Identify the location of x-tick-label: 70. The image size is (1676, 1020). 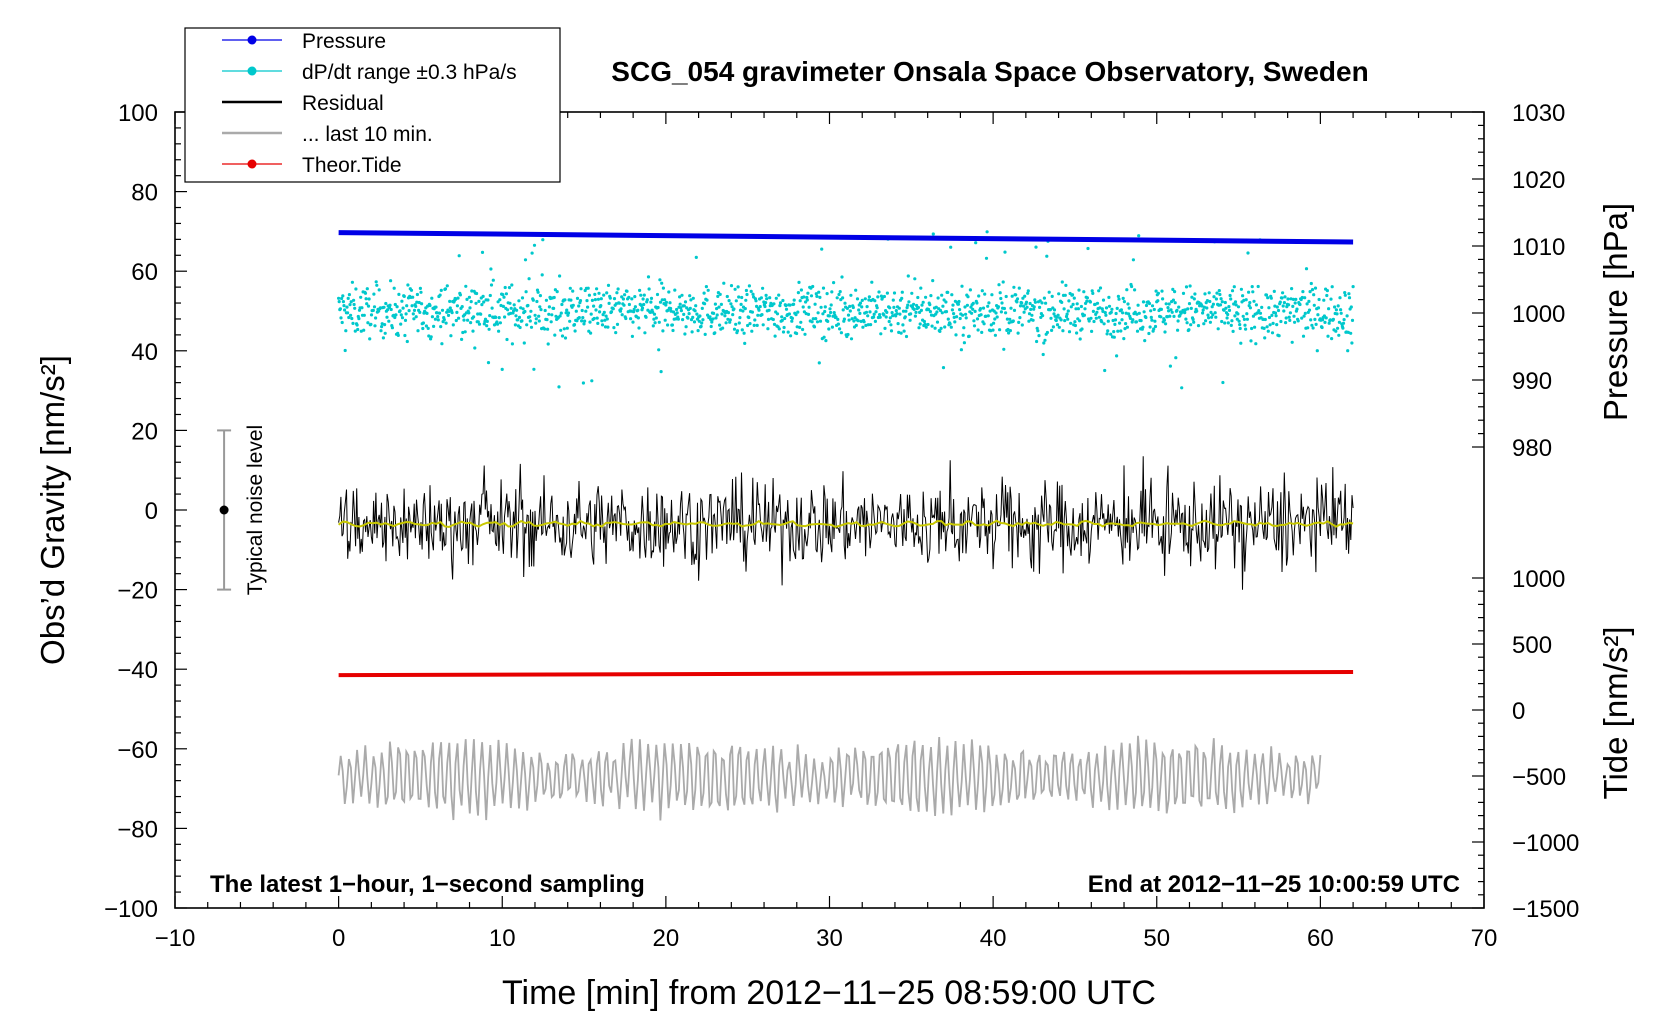
(1484, 938).